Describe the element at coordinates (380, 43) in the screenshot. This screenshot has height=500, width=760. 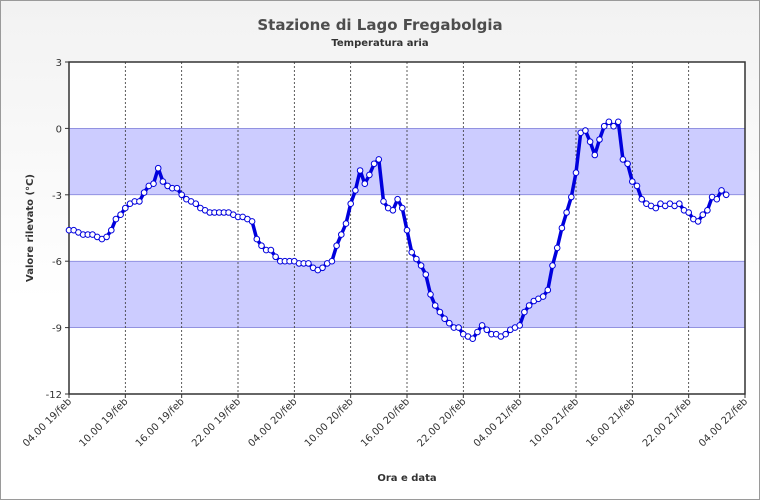
I see `chart-subtitle: Temperatura aria` at that location.